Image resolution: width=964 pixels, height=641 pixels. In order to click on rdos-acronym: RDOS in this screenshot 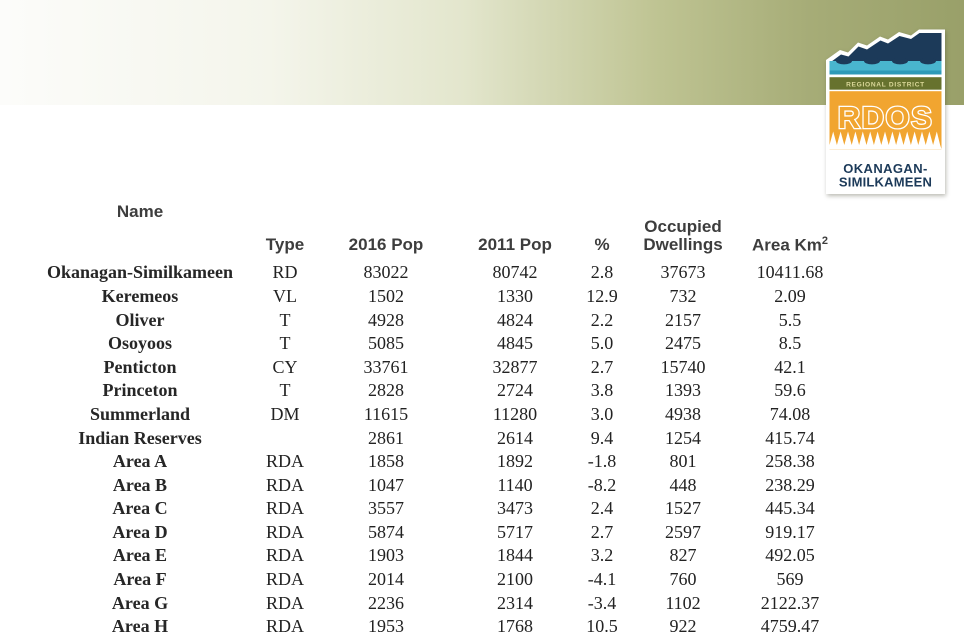, I will do `click(886, 117)`.